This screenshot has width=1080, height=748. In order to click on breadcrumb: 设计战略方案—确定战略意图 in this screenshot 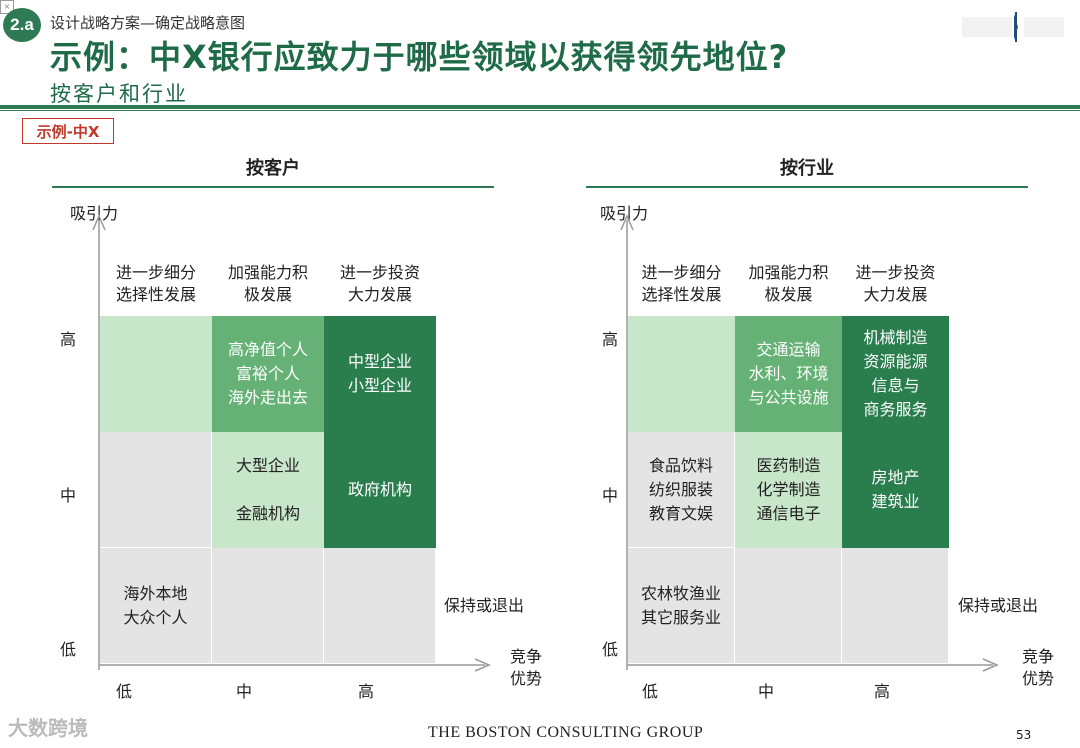, I will do `click(148, 23)`.